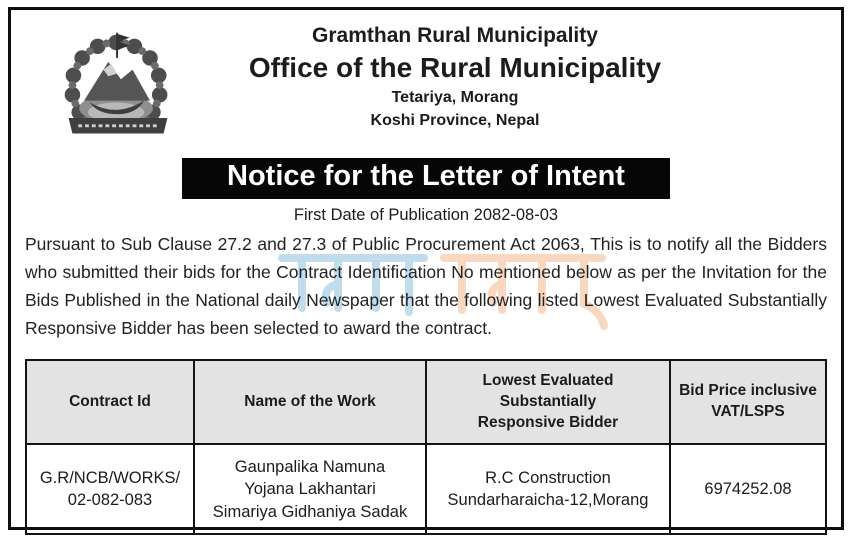  I want to click on header-work-name: Name of the Work, so click(310, 402).